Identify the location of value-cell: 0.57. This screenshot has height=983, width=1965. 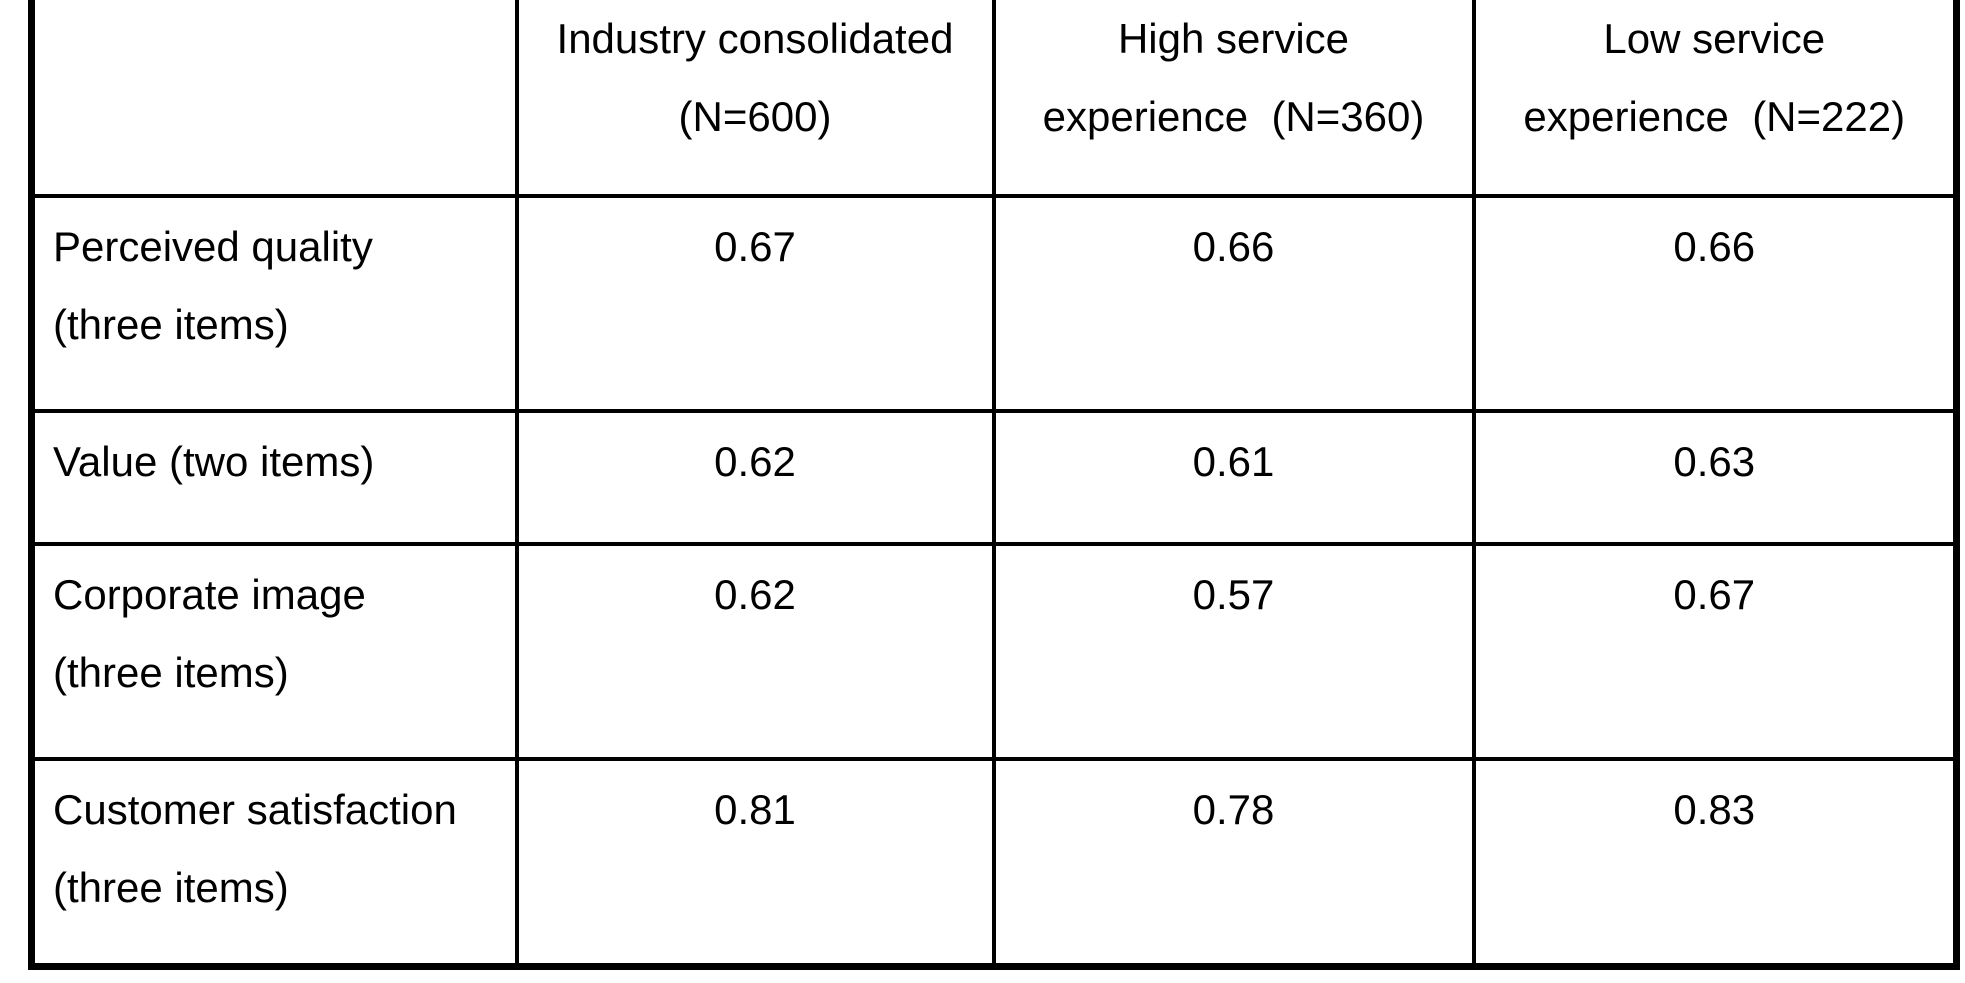
(1233, 651).